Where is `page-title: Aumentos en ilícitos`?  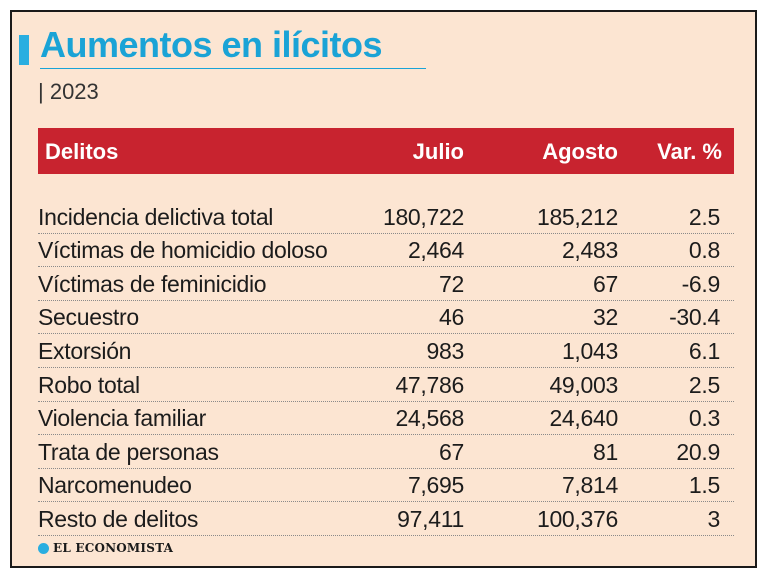
page-title: Aumentos en ilícitos is located at coordinates (211, 44).